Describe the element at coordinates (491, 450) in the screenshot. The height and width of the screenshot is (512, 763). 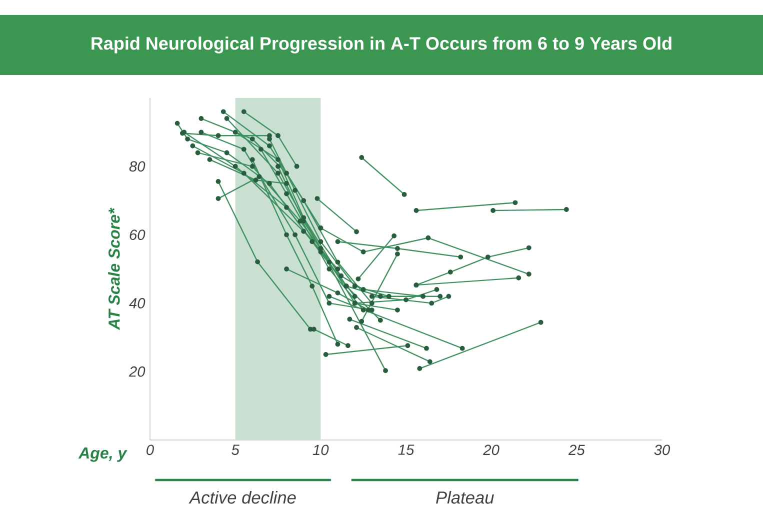
I see `x-tick-label: 20` at that location.